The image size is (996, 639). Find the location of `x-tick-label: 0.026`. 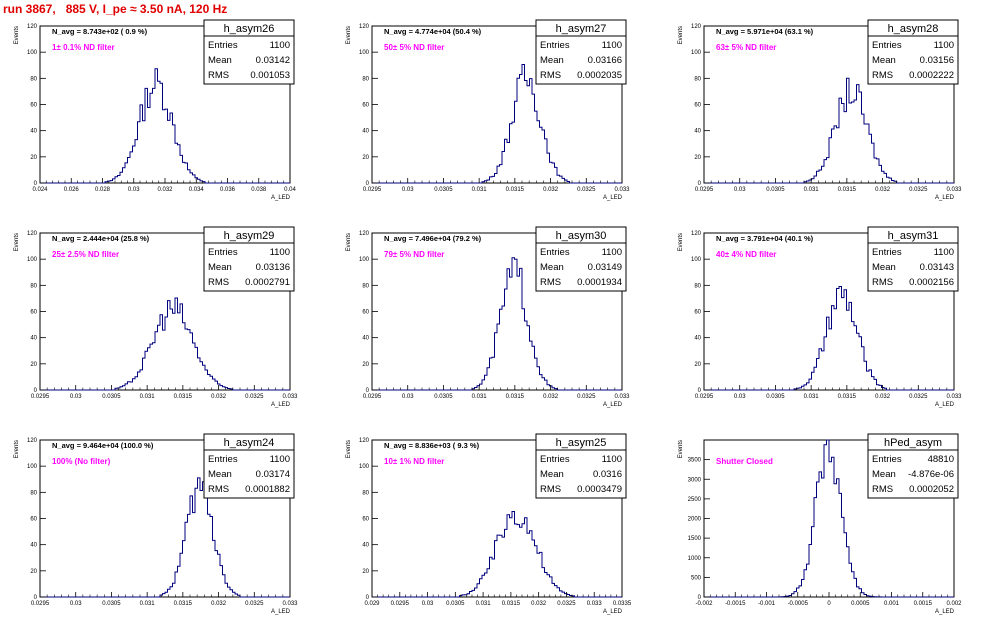

x-tick-label: 0.026 is located at coordinates (72, 190).